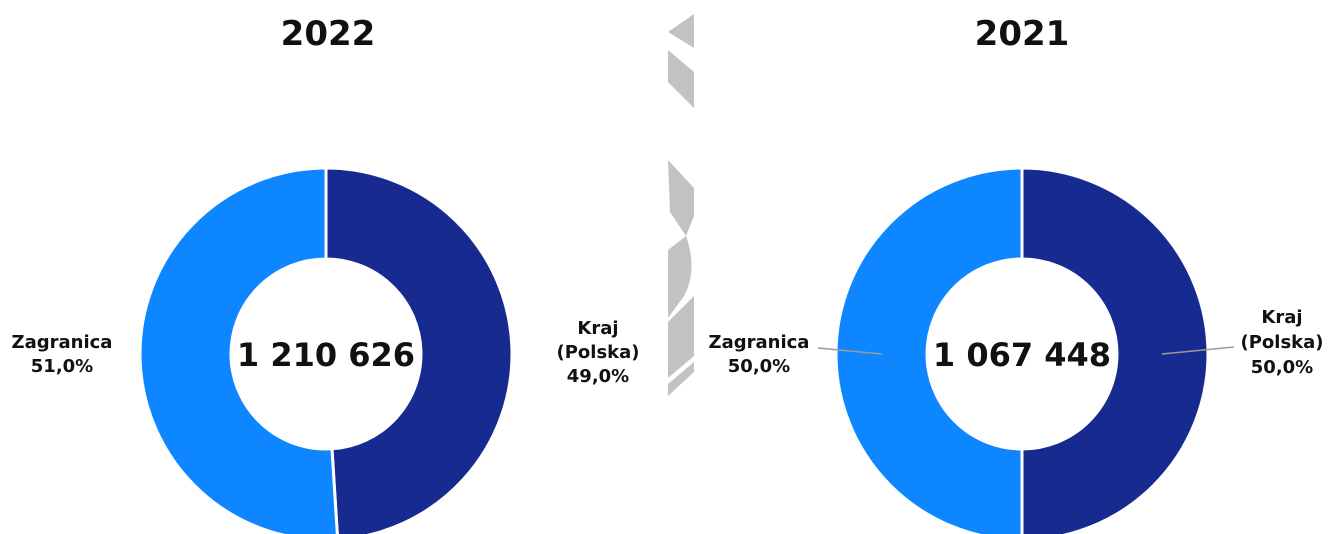 This screenshot has width=1328, height=534. I want to click on decorative-divider, so click(681, 205).